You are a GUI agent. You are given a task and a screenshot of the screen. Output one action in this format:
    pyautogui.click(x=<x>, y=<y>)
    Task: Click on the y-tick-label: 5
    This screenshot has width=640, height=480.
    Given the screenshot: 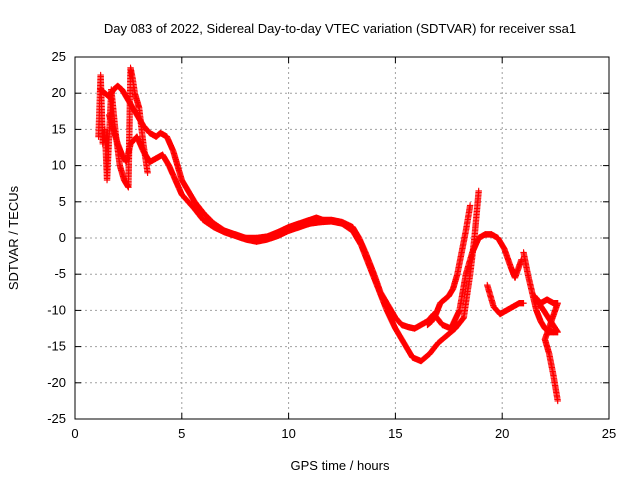 What is the action you would take?
    pyautogui.click(x=62, y=201)
    